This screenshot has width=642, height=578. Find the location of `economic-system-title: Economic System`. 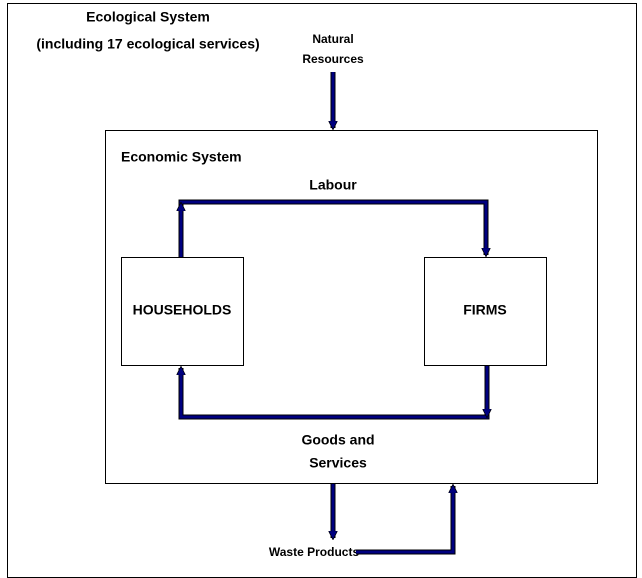

economic-system-title: Economic System is located at coordinates (181, 157).